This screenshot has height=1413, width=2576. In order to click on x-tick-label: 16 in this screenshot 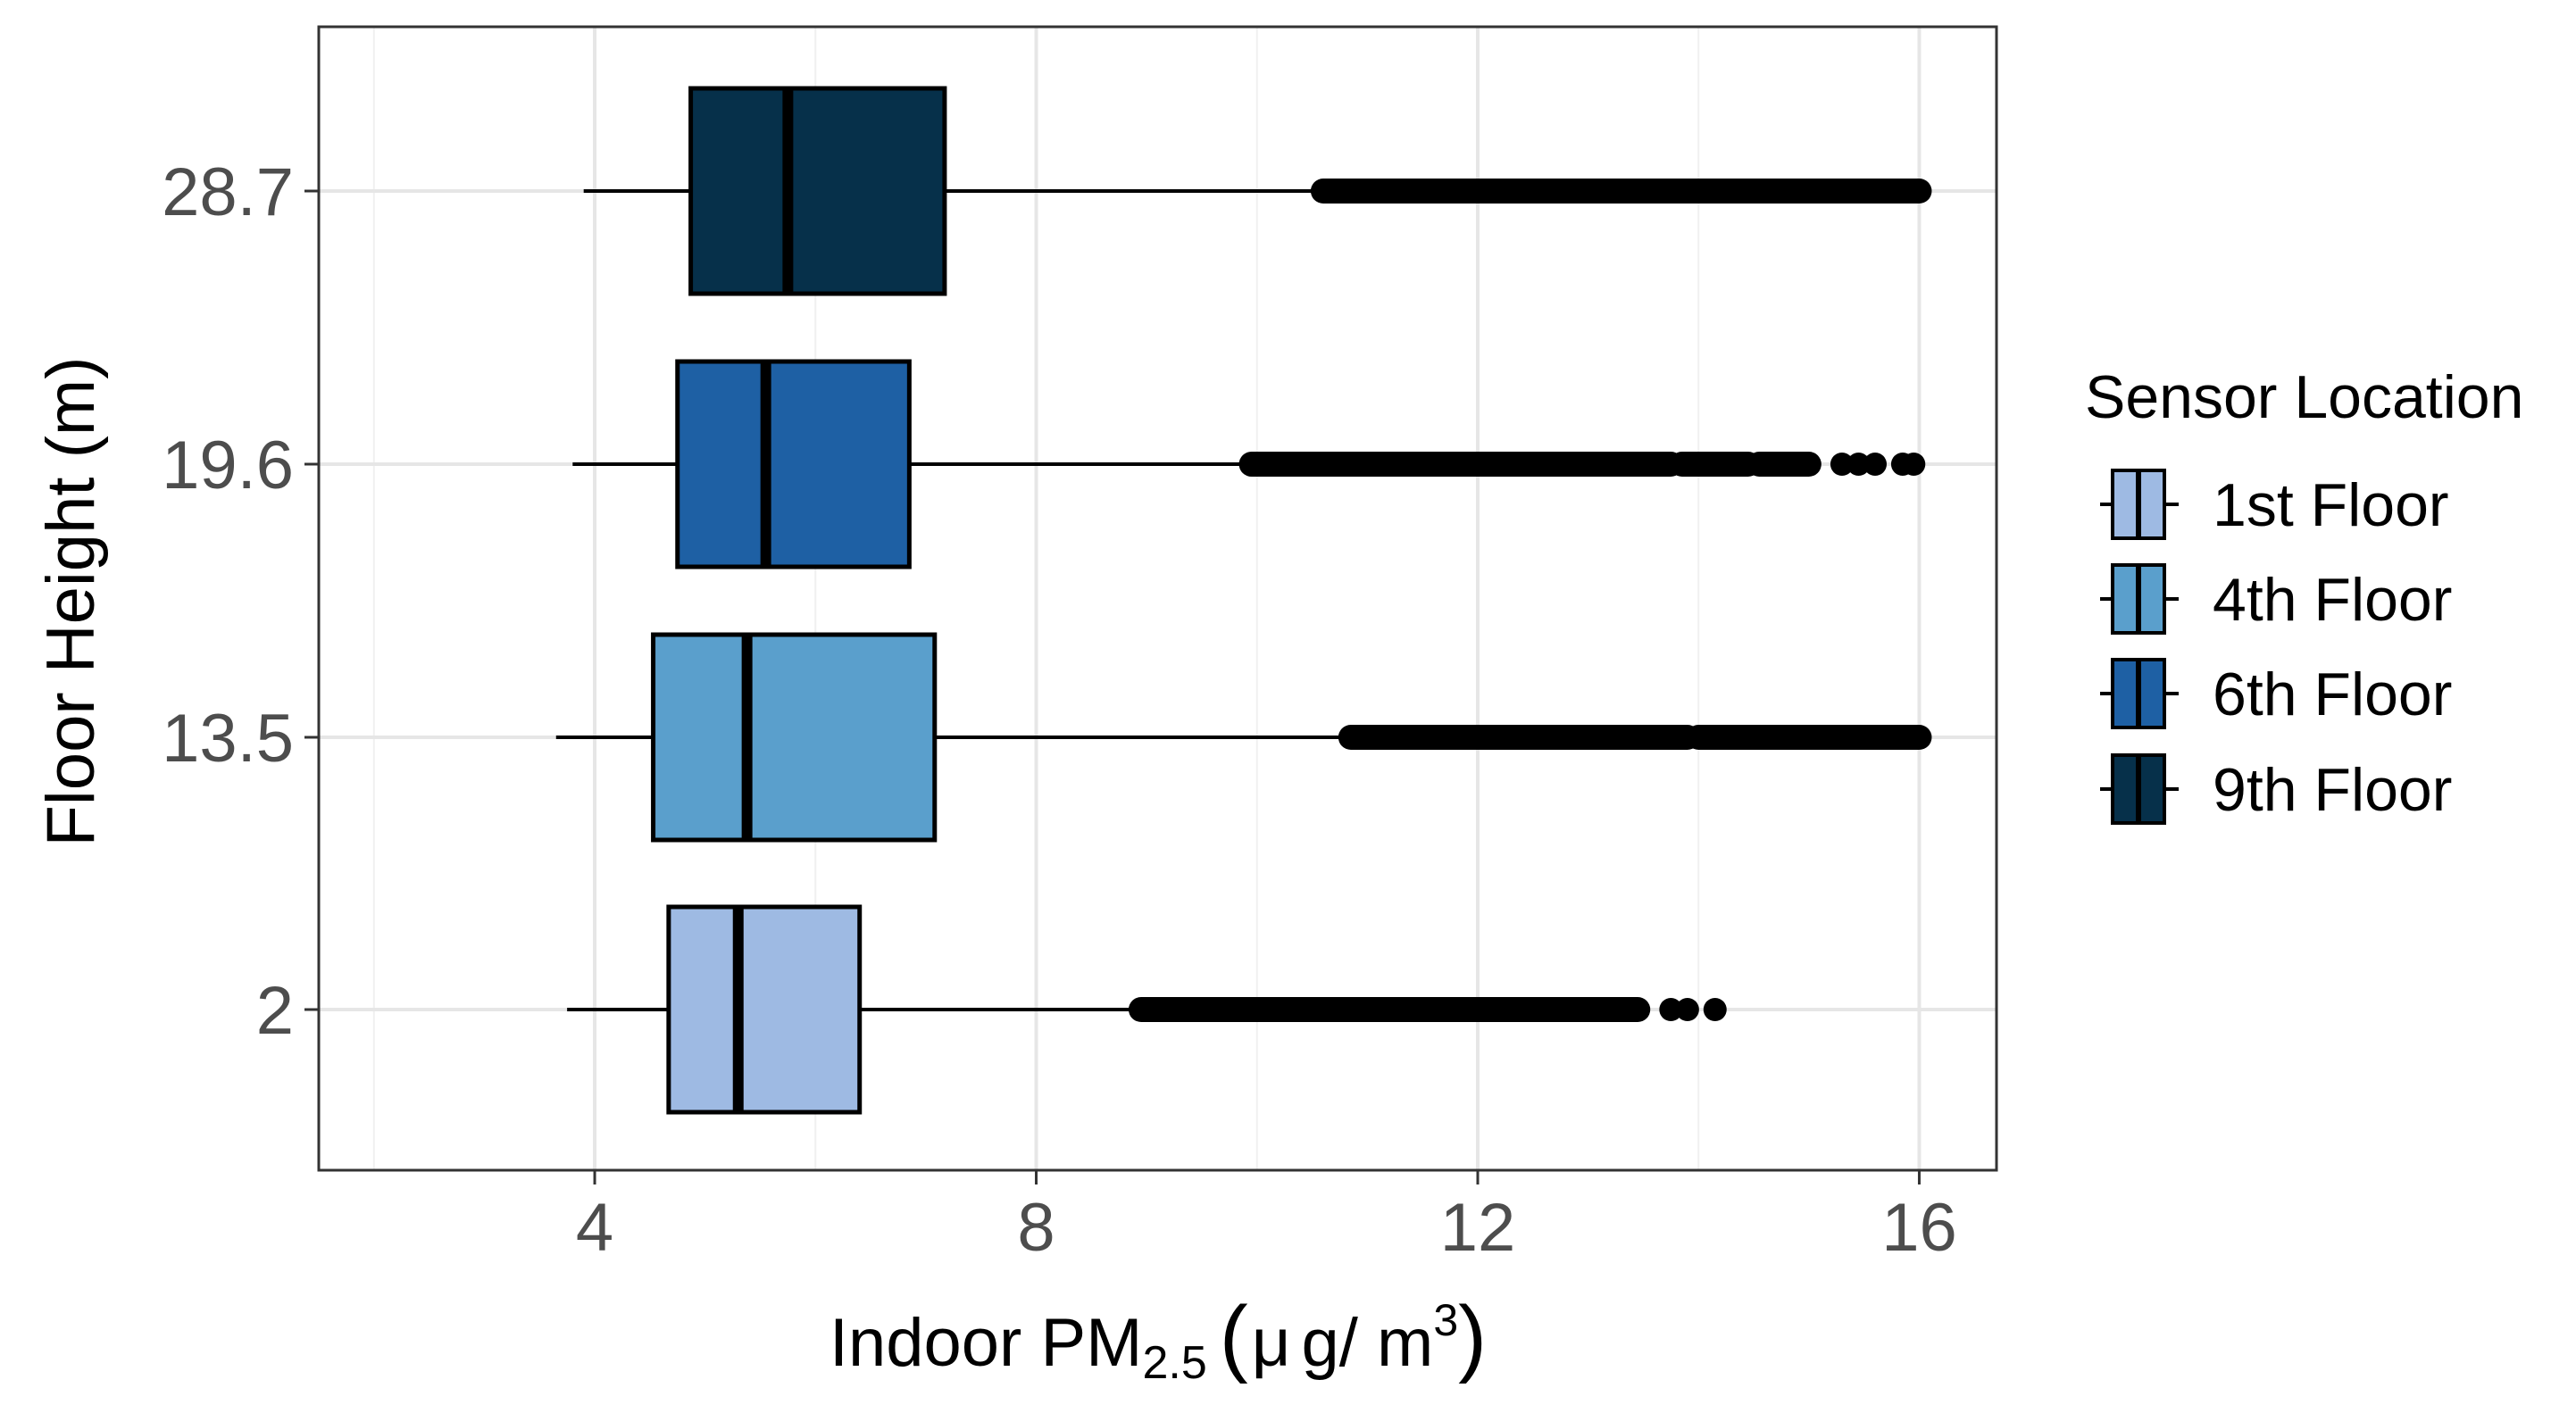, I will do `click(1919, 1228)`.